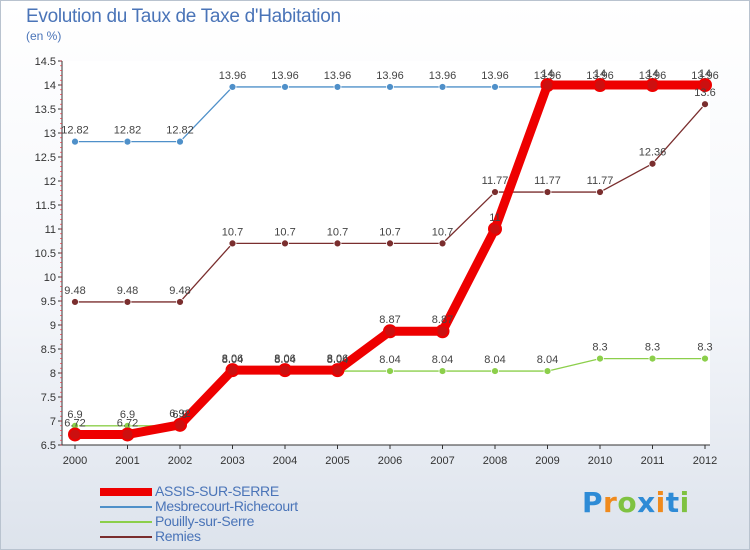  What do you see at coordinates (45, 158) in the screenshot?
I see `y-tick-label: 12.5` at bounding box center [45, 158].